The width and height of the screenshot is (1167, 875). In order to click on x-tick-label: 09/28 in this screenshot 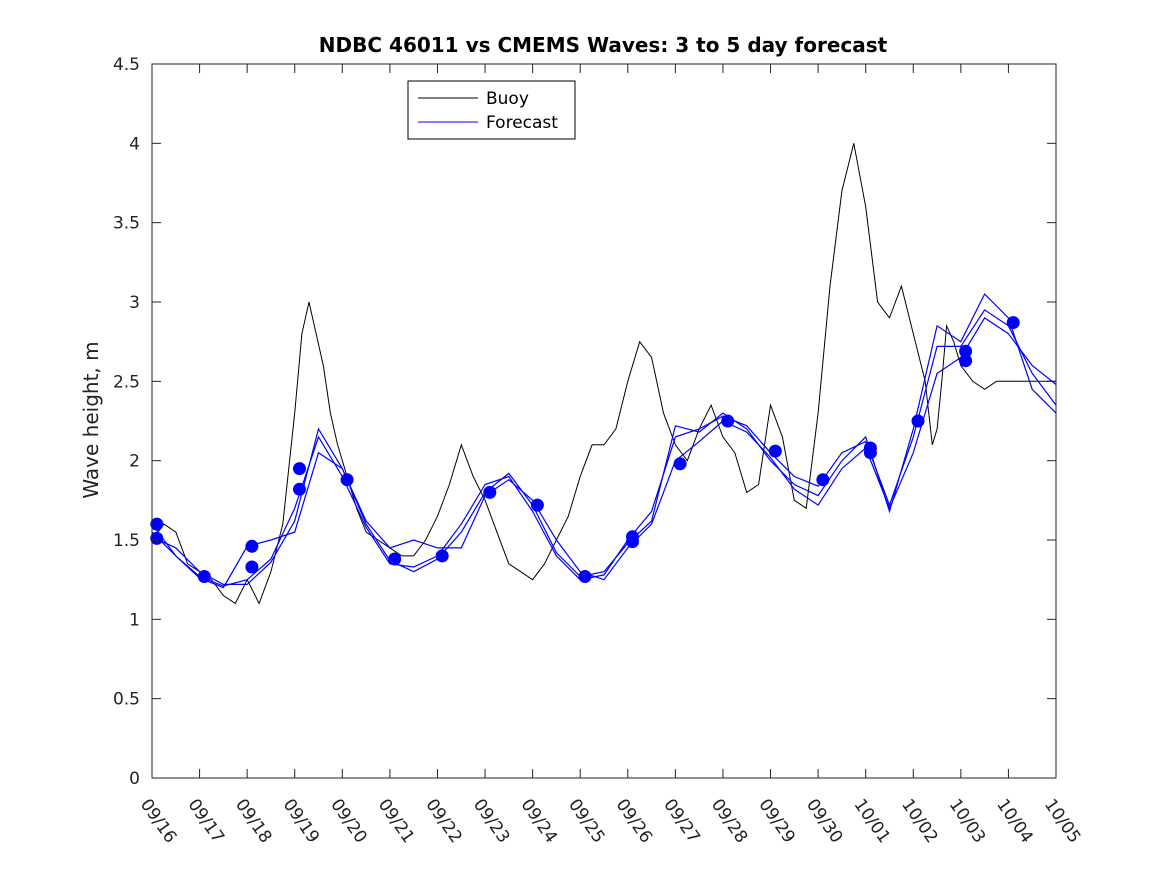, I will do `click(729, 821)`.